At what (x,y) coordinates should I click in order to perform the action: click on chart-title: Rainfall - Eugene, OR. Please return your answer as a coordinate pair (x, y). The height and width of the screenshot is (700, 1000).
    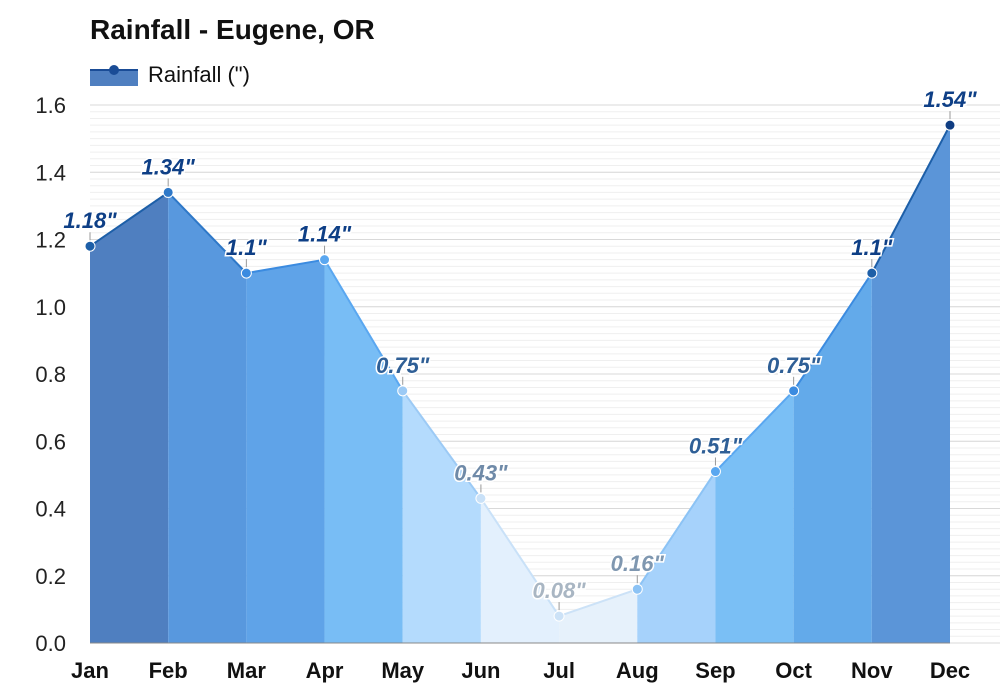
    Looking at the image, I should click on (232, 29).